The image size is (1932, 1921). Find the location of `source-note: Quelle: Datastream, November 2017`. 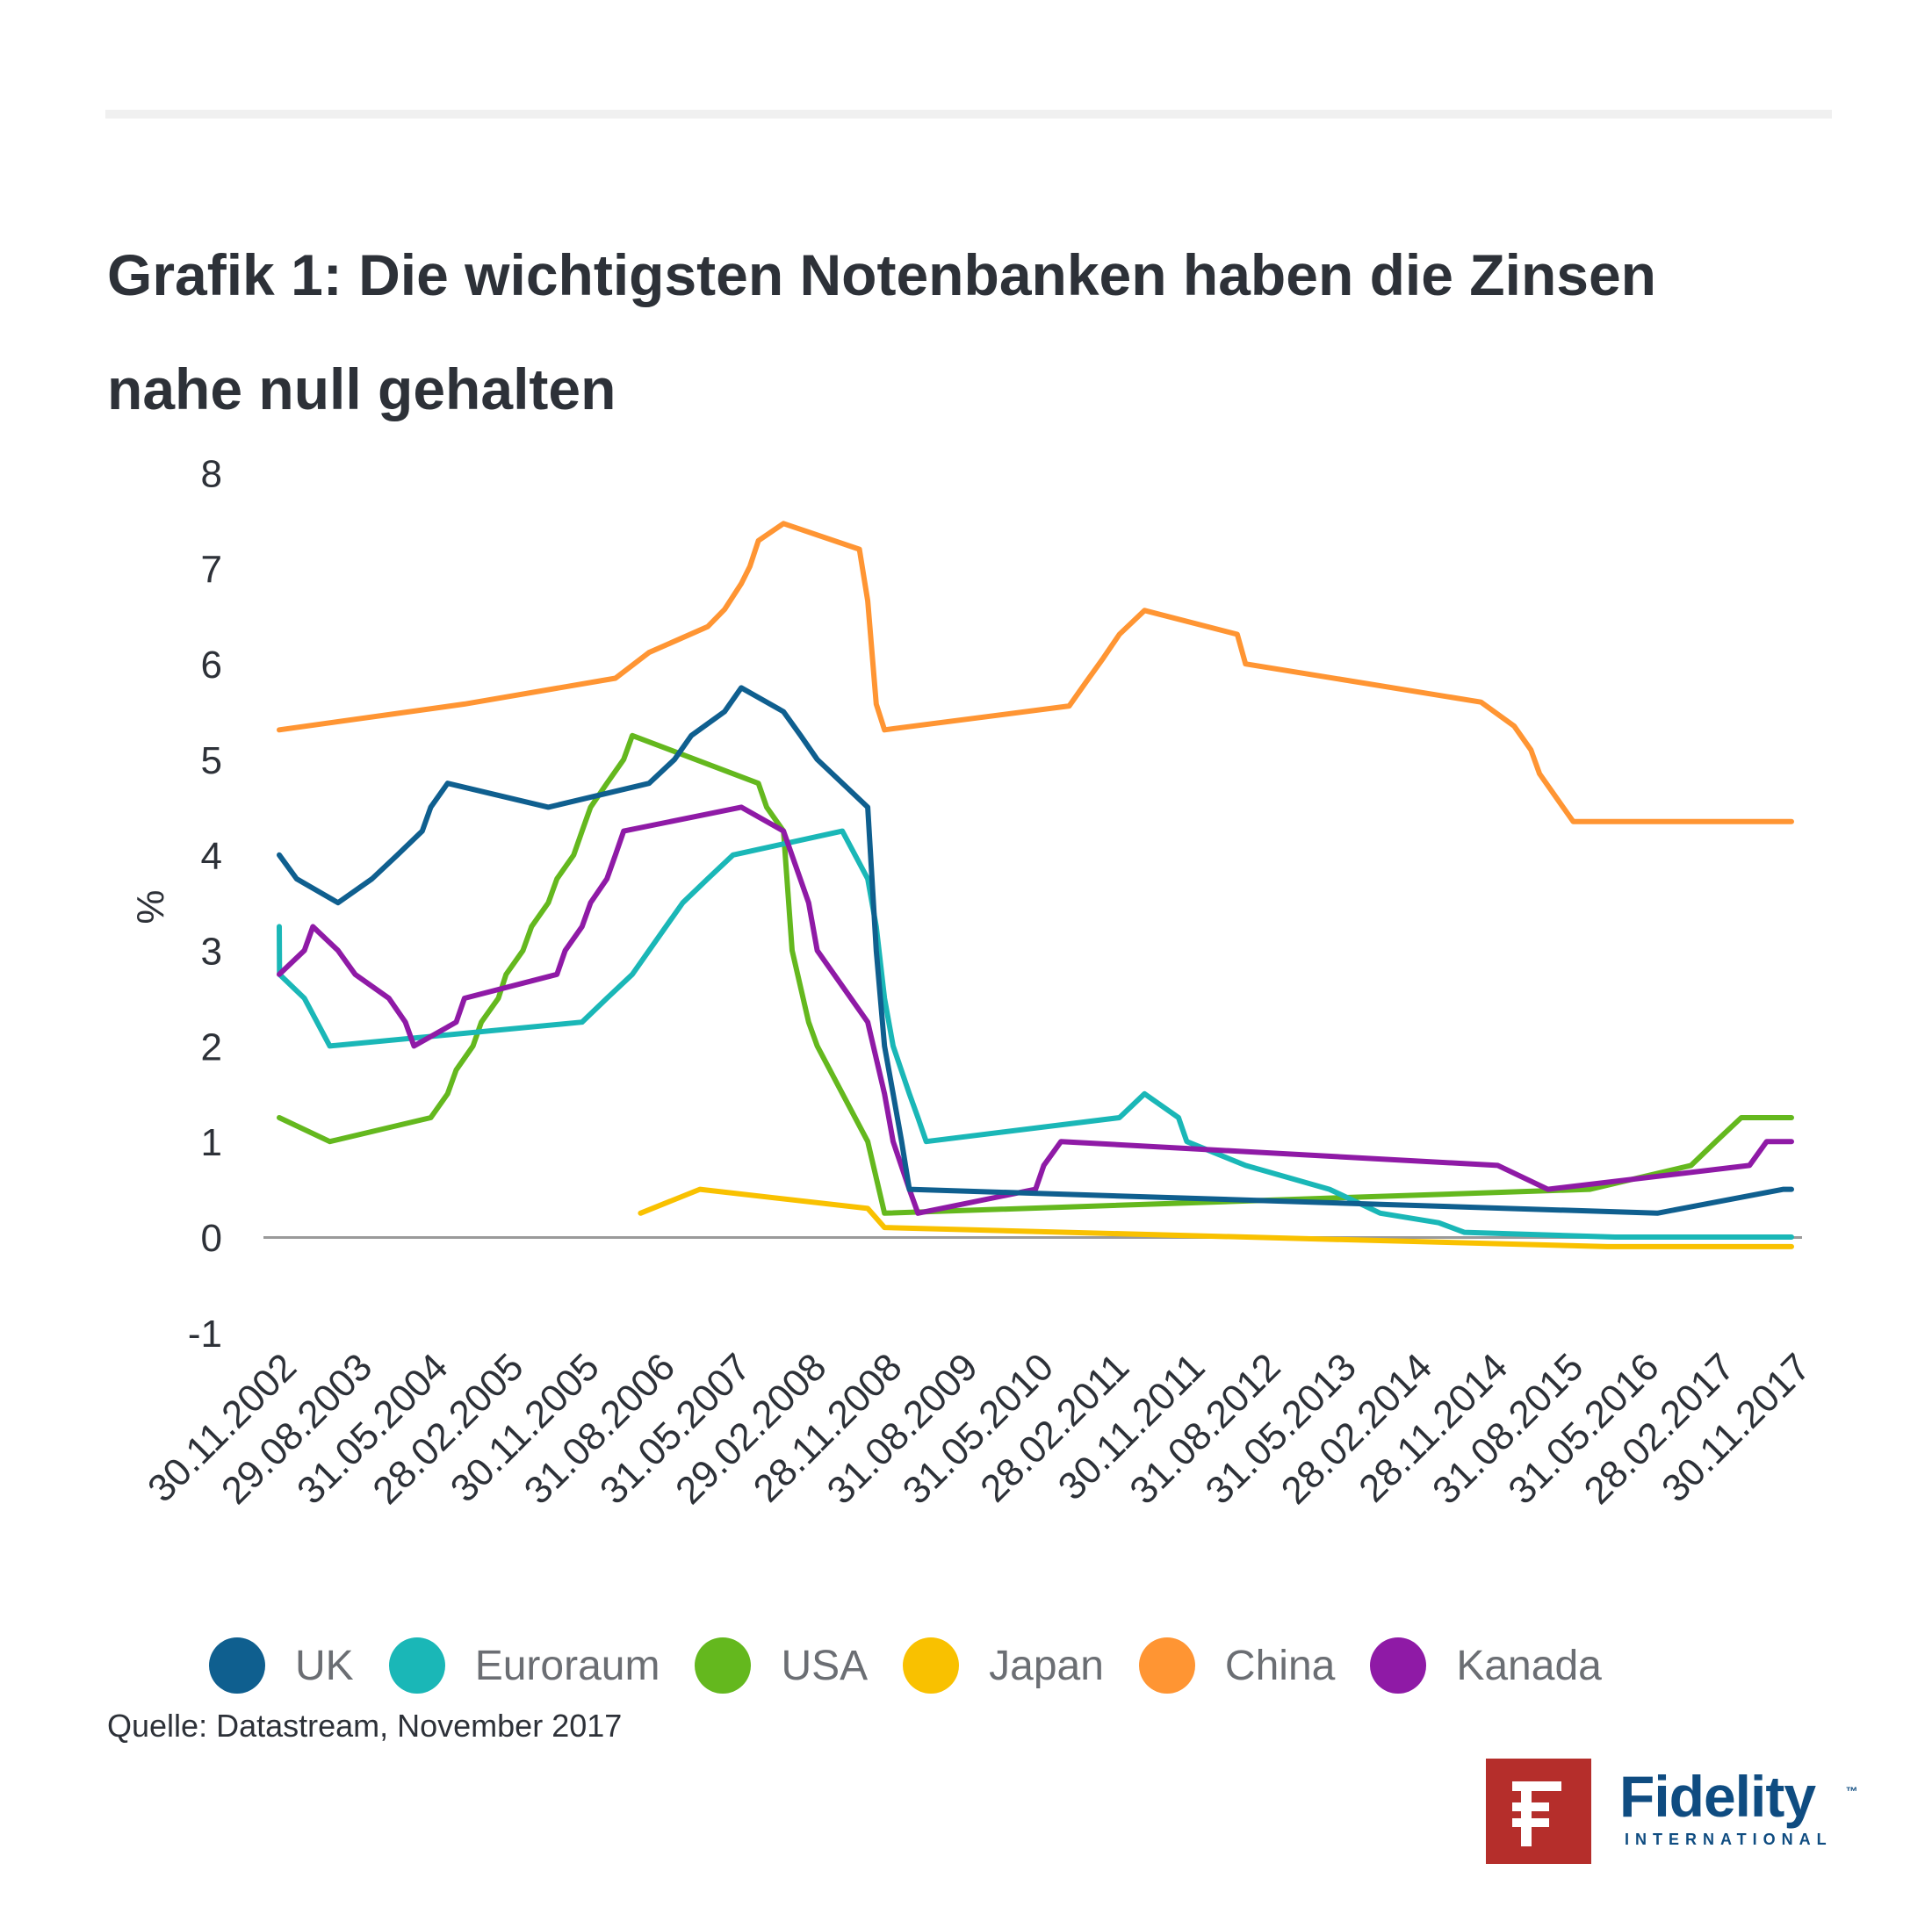

source-note: Quelle: Datastream, November 2017 is located at coordinates (365, 1726).